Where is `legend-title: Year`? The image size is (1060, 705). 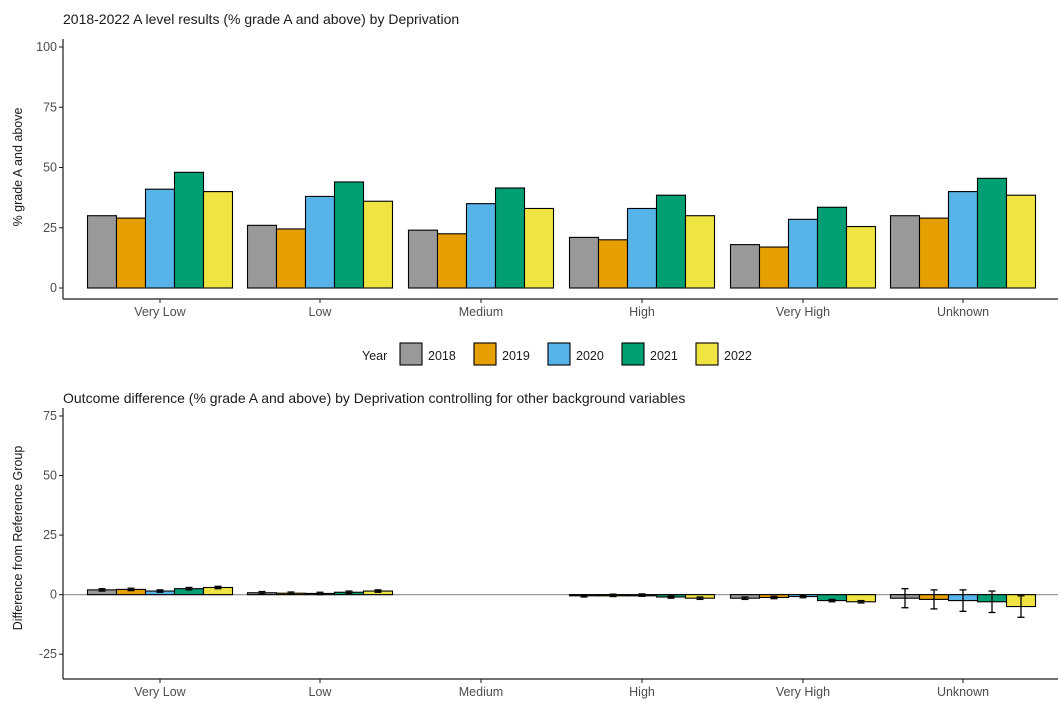
legend-title: Year is located at coordinates (374, 356).